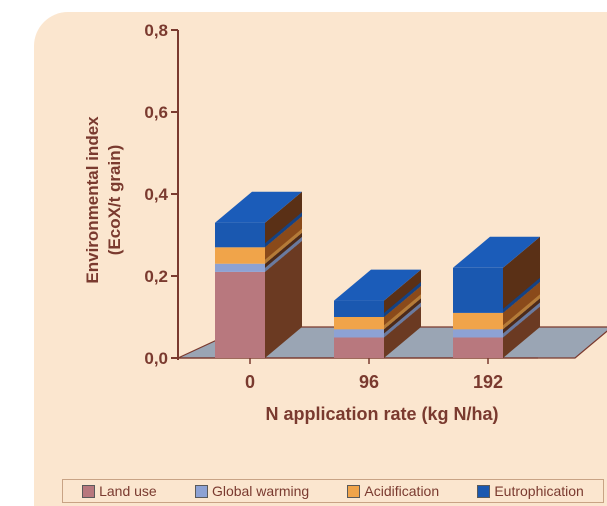  Describe the element at coordinates (156, 30) in the screenshot. I see `y-tick-label: 0,8` at that location.